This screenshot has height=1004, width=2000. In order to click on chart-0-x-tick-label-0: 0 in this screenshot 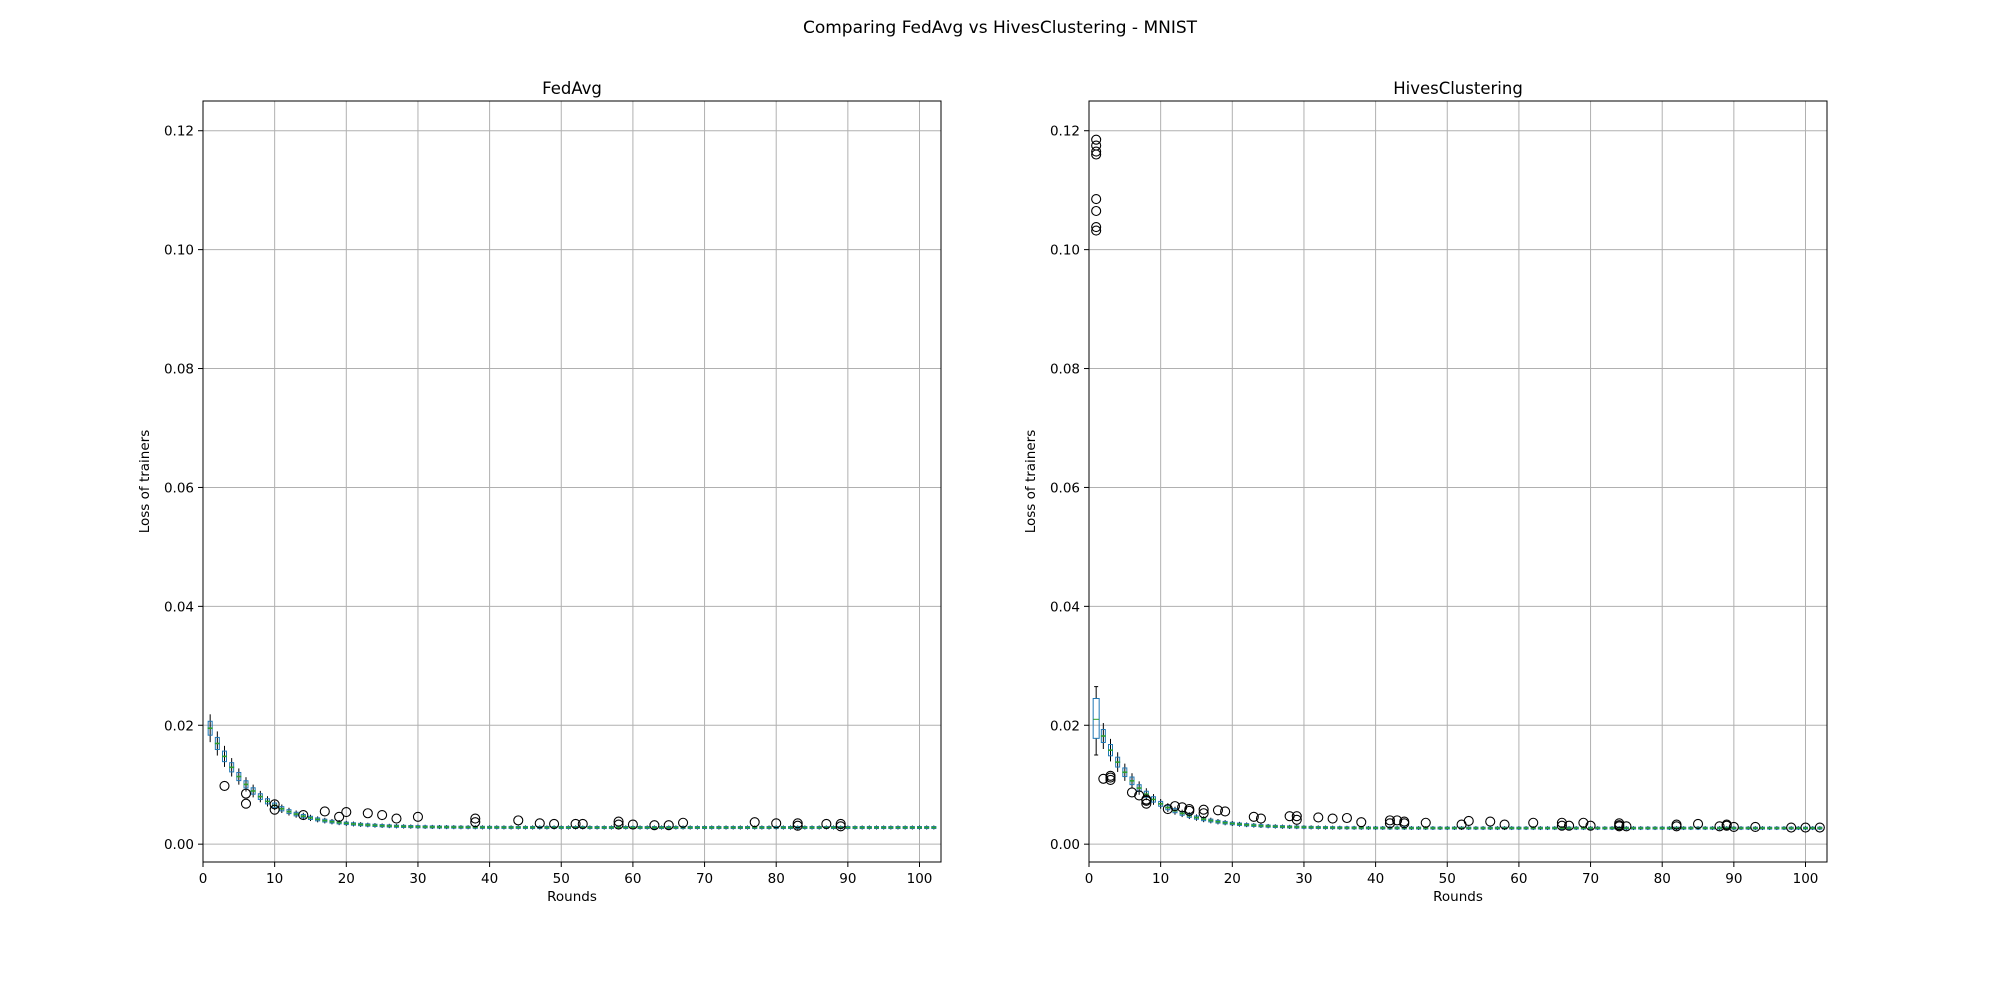, I will do `click(203, 879)`.